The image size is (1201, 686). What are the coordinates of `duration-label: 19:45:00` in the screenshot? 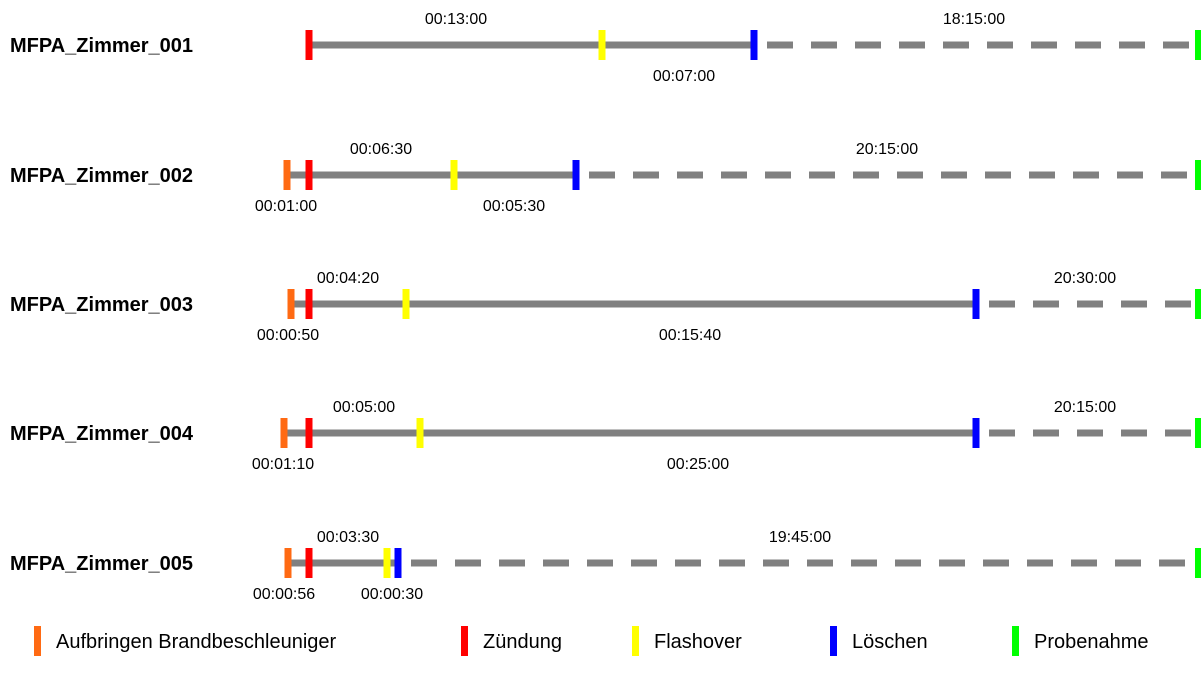 It's located at (800, 537).